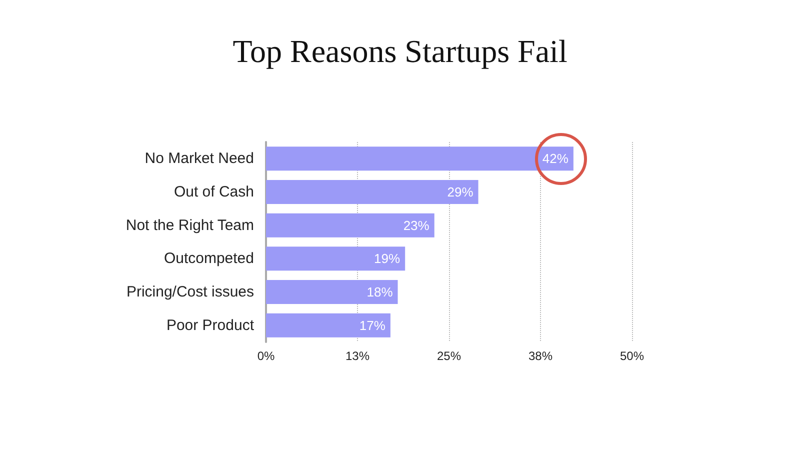 This screenshot has width=800, height=450. What do you see at coordinates (460, 192) in the screenshot?
I see `data-label: 29%` at bounding box center [460, 192].